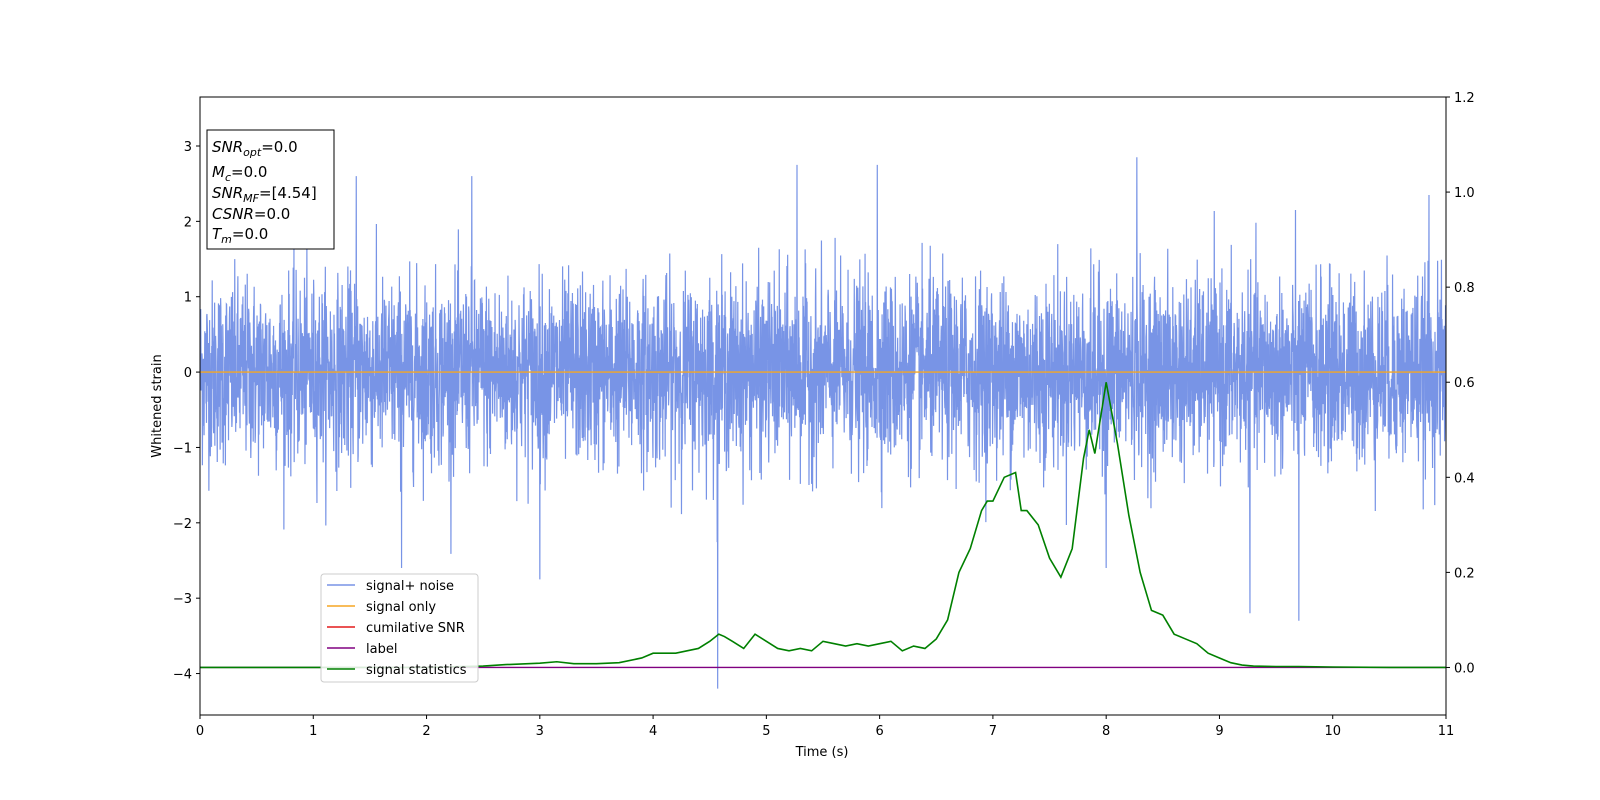 This screenshot has height=800, width=1600. What do you see at coordinates (1106, 731) in the screenshot?
I see `x-tick-label: 8` at bounding box center [1106, 731].